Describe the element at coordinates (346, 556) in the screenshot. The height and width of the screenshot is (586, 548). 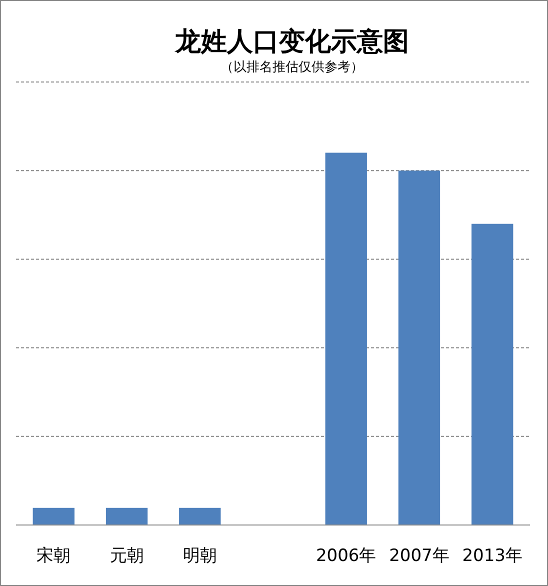
I see `x-tick-label: 2006年` at that location.